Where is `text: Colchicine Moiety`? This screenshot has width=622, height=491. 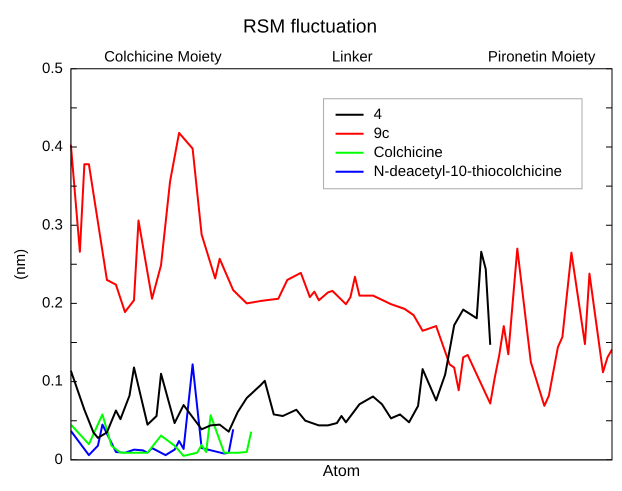 text: Colchicine Moiety is located at coordinates (163, 57).